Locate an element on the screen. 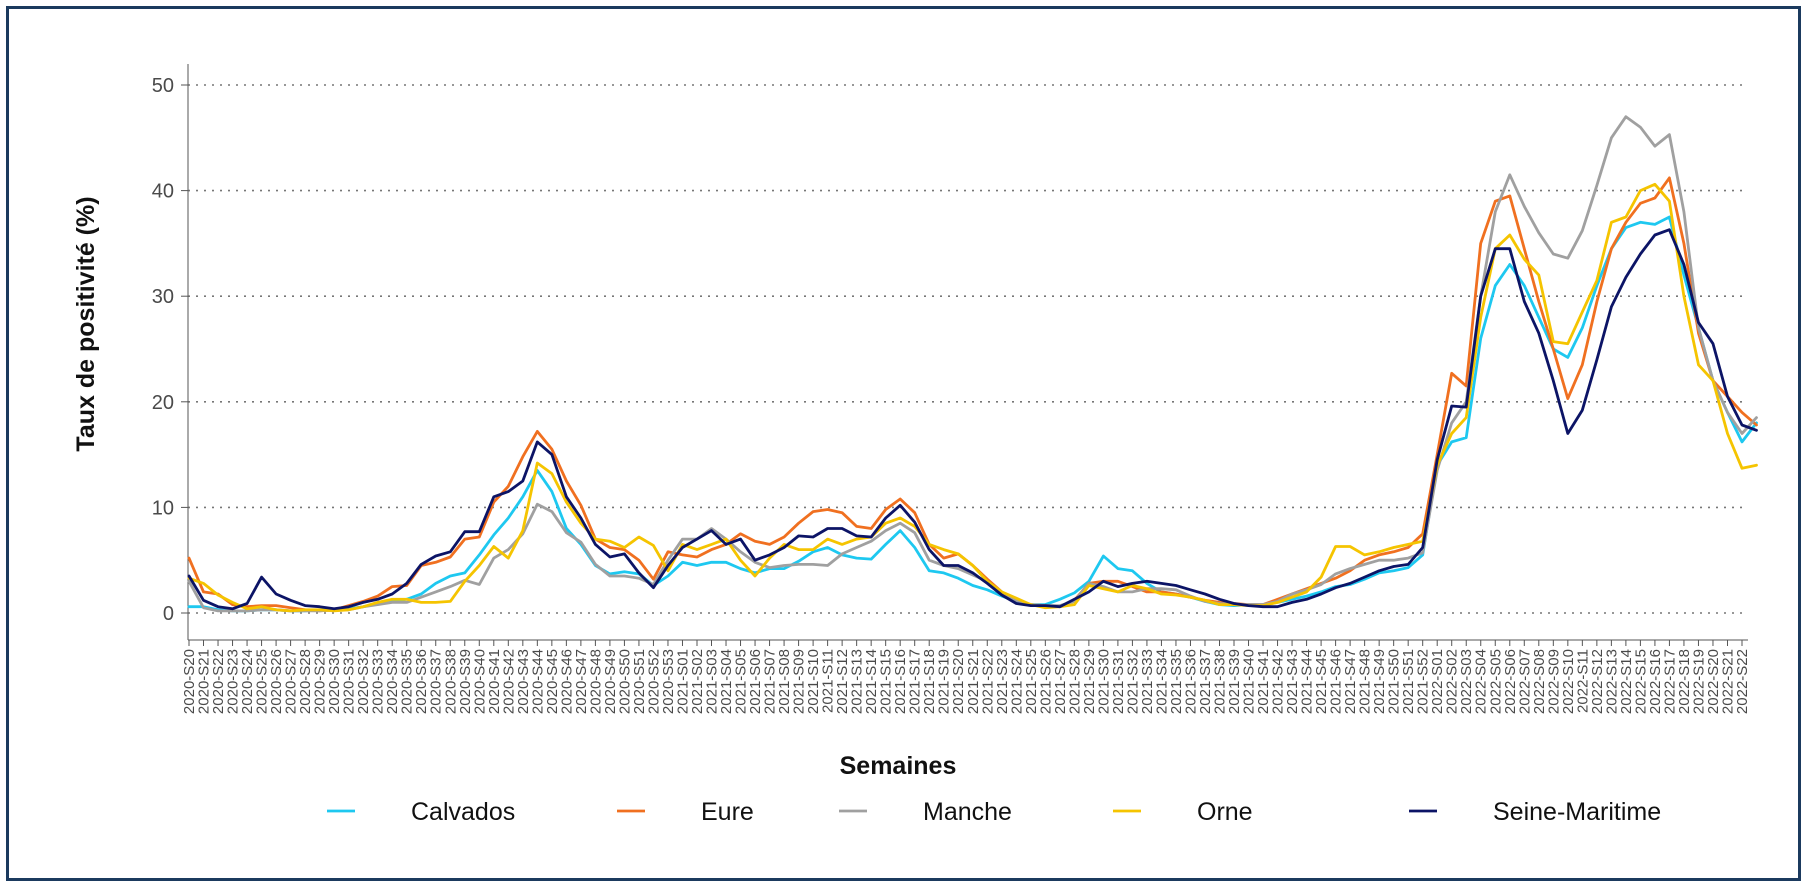 The width and height of the screenshot is (1811, 887). legend-label: Eure is located at coordinates (727, 812).